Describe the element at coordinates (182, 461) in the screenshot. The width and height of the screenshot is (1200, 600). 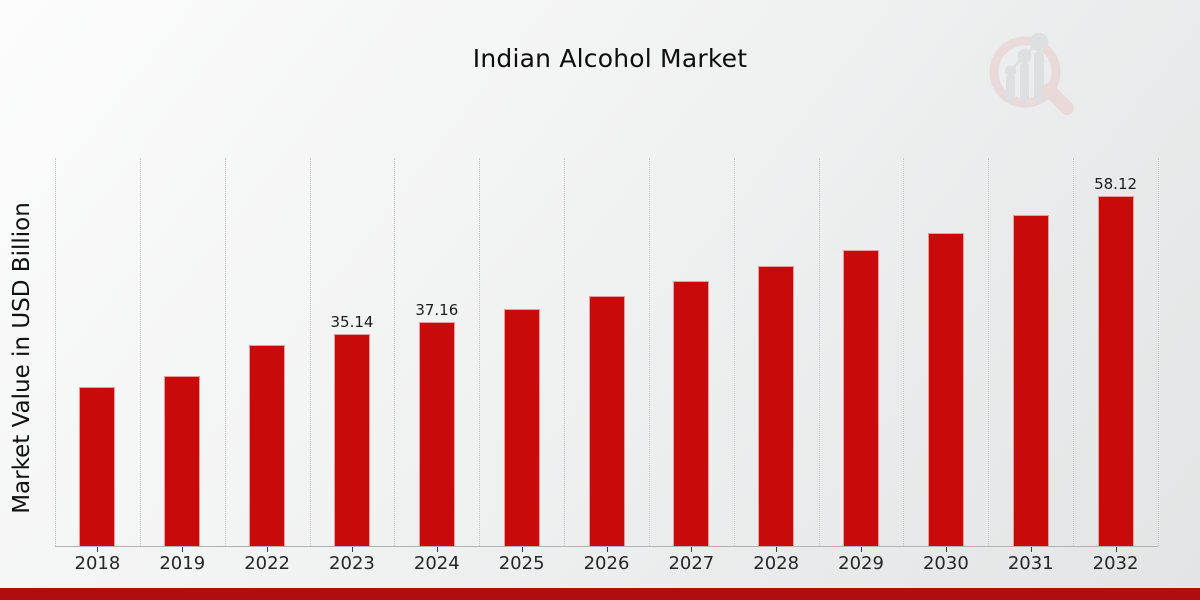
I see `bar-2019` at that location.